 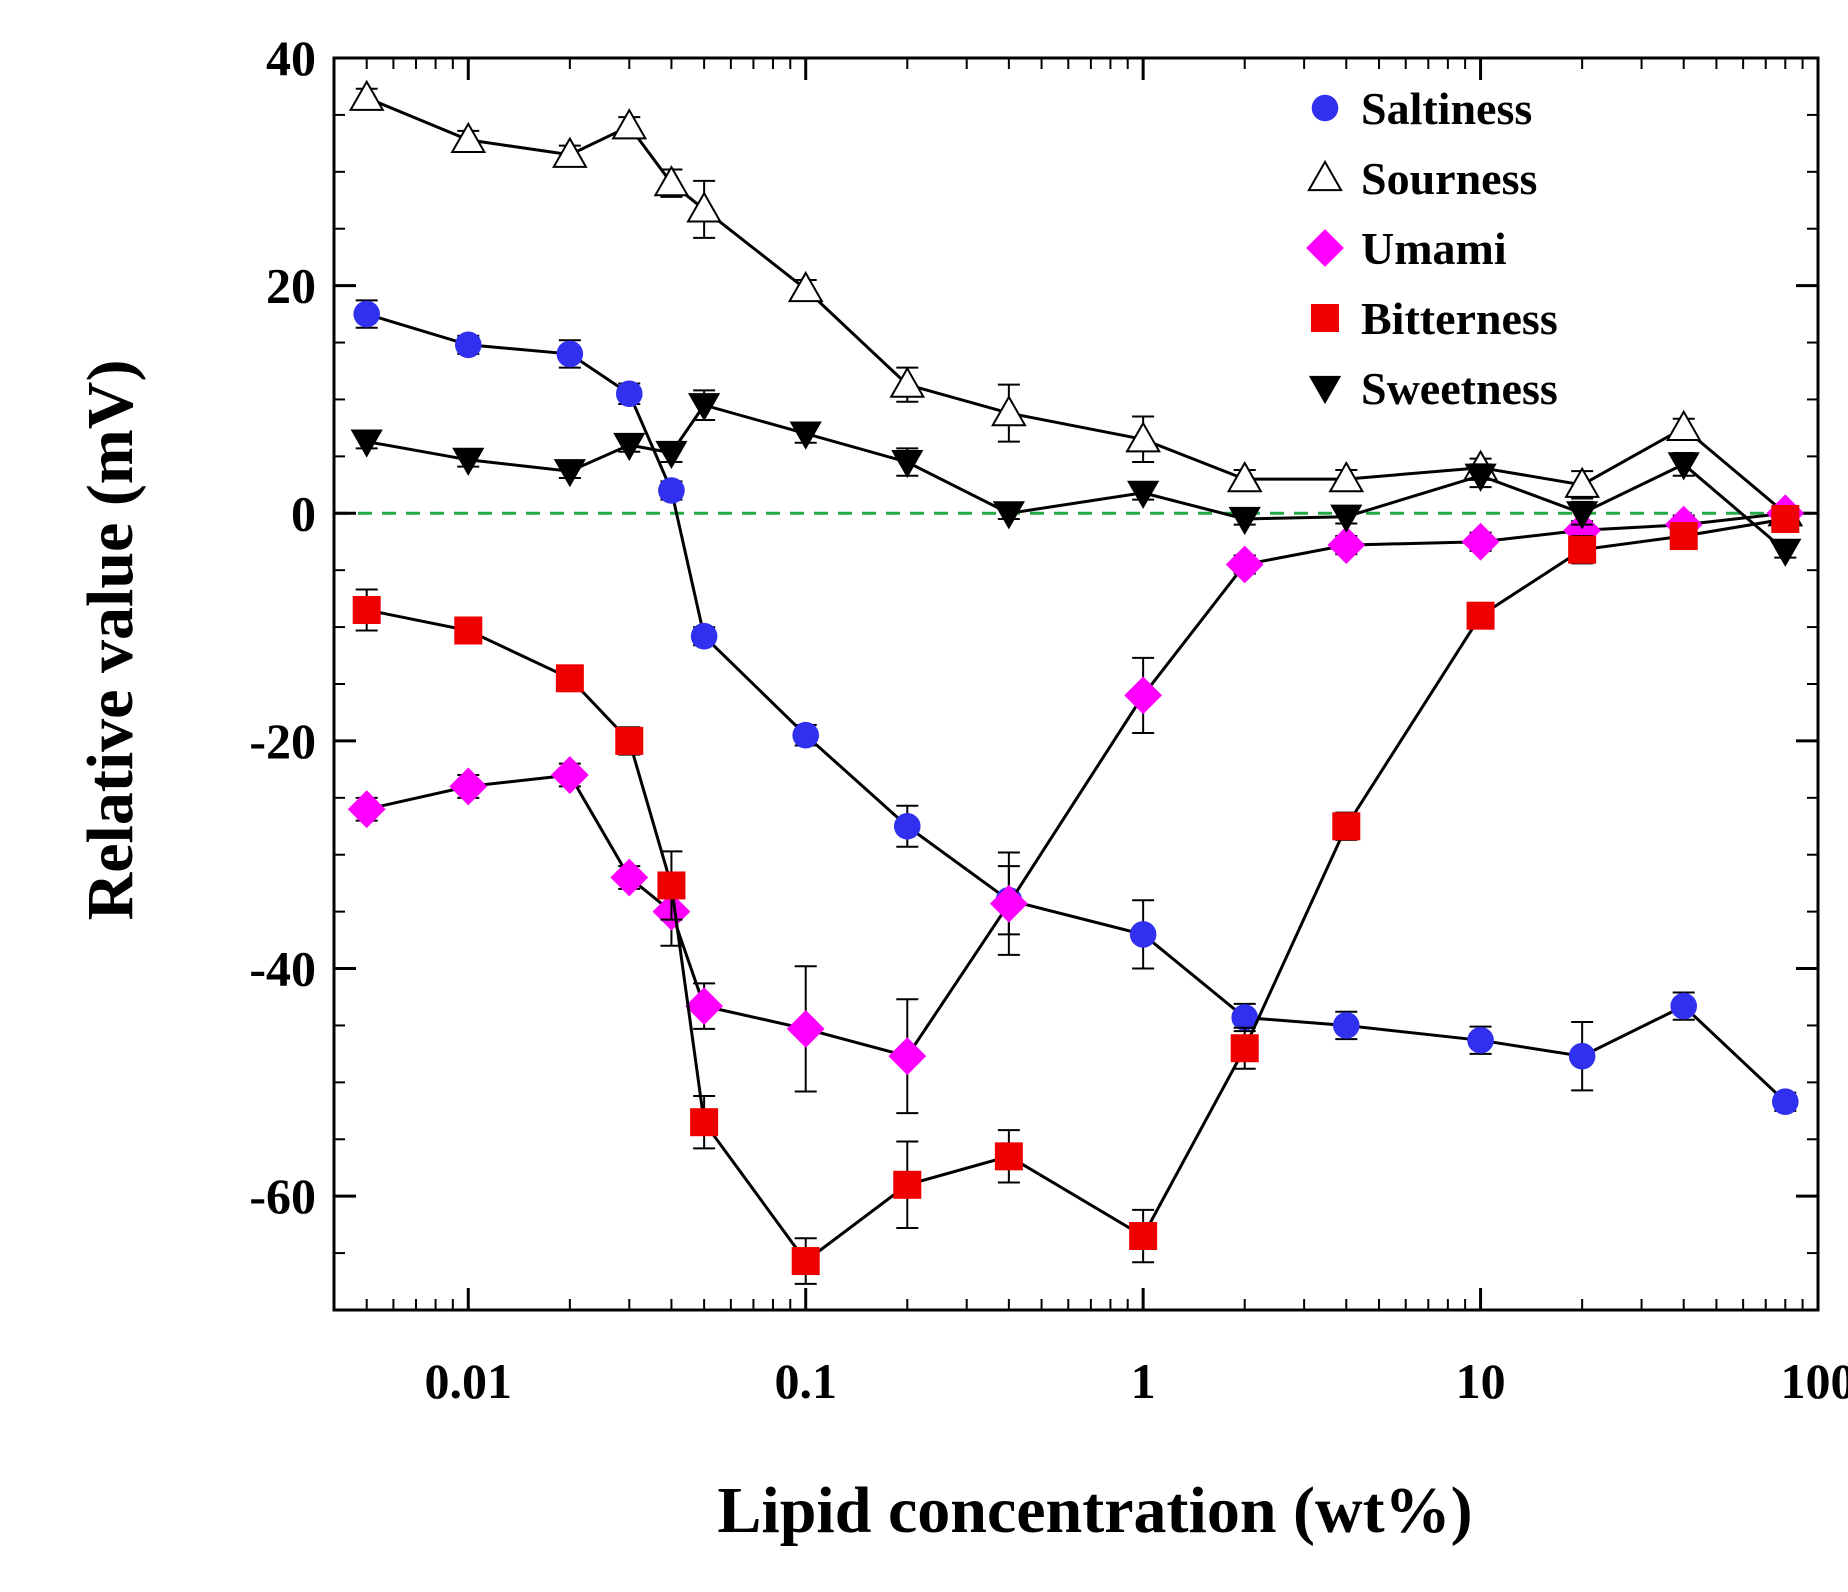 I want to click on y-tick-label: -60, so click(x=282, y=1196).